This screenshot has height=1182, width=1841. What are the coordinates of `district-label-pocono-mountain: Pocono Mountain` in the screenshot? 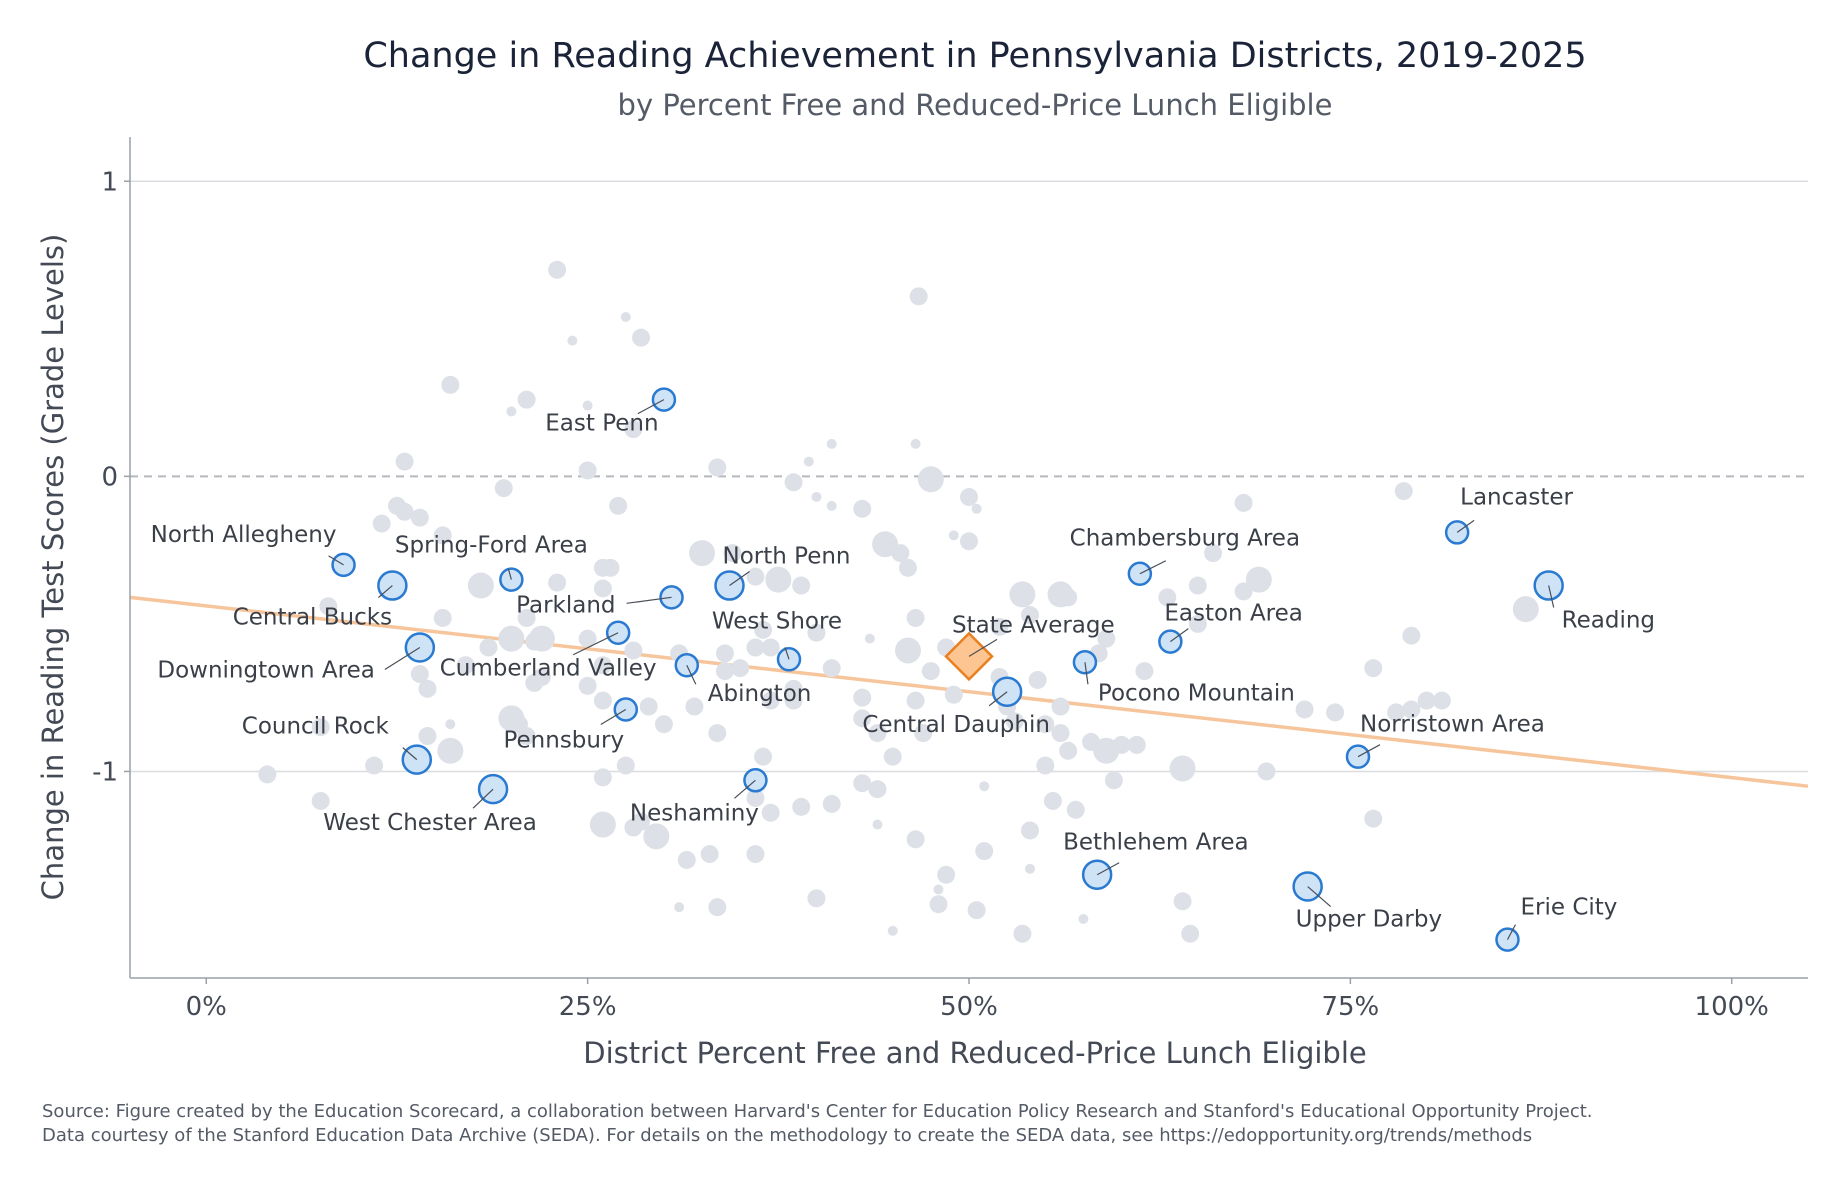 It's located at (1196, 693).